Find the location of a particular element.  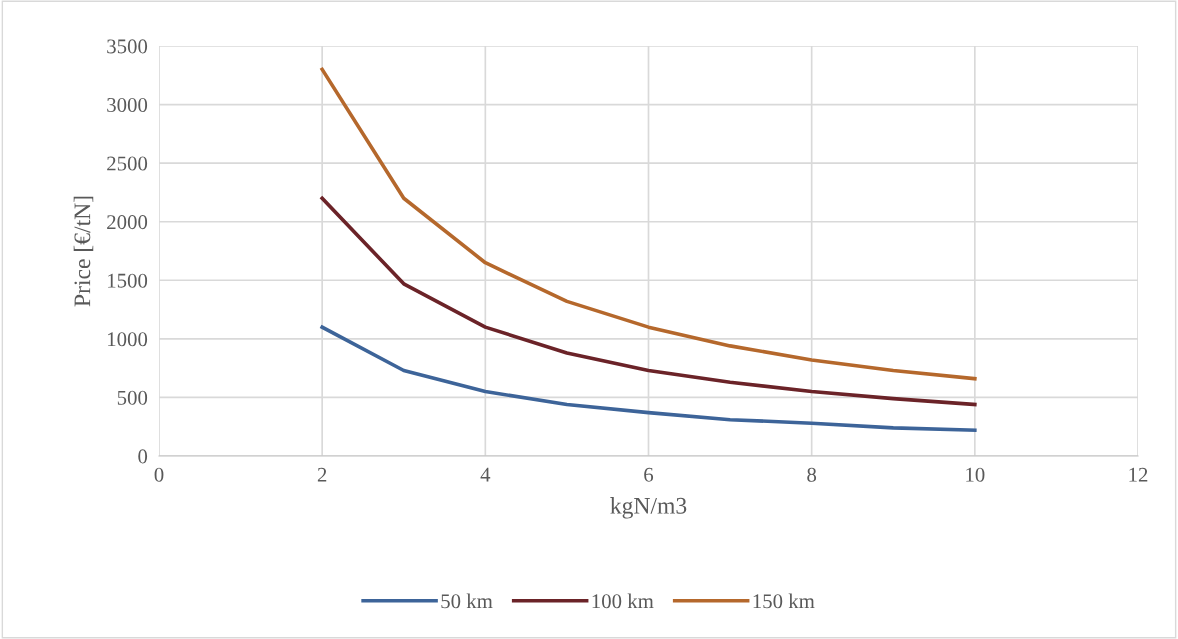

y-tick-label: 2000 is located at coordinates (127, 222).